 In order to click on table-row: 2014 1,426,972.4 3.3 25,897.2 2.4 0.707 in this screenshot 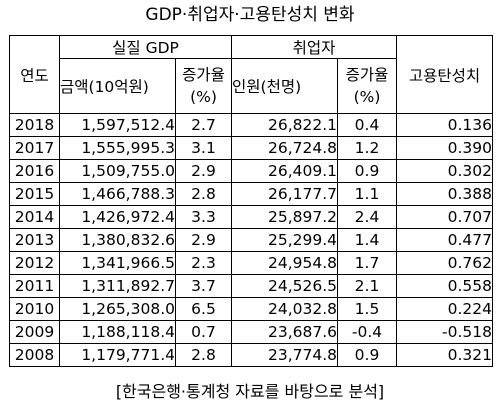, I will do `click(251, 217)`.